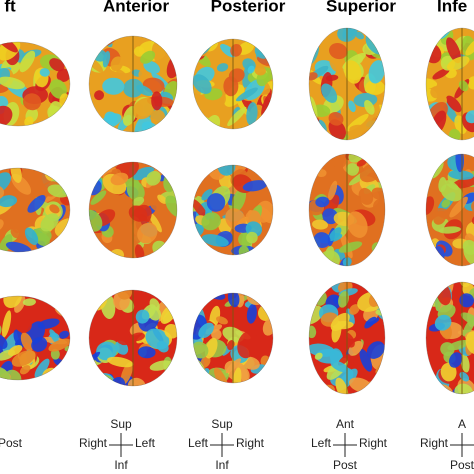 Image resolution: width=474 pixels, height=474 pixels. I want to click on column-header: Superior, so click(361, 7).